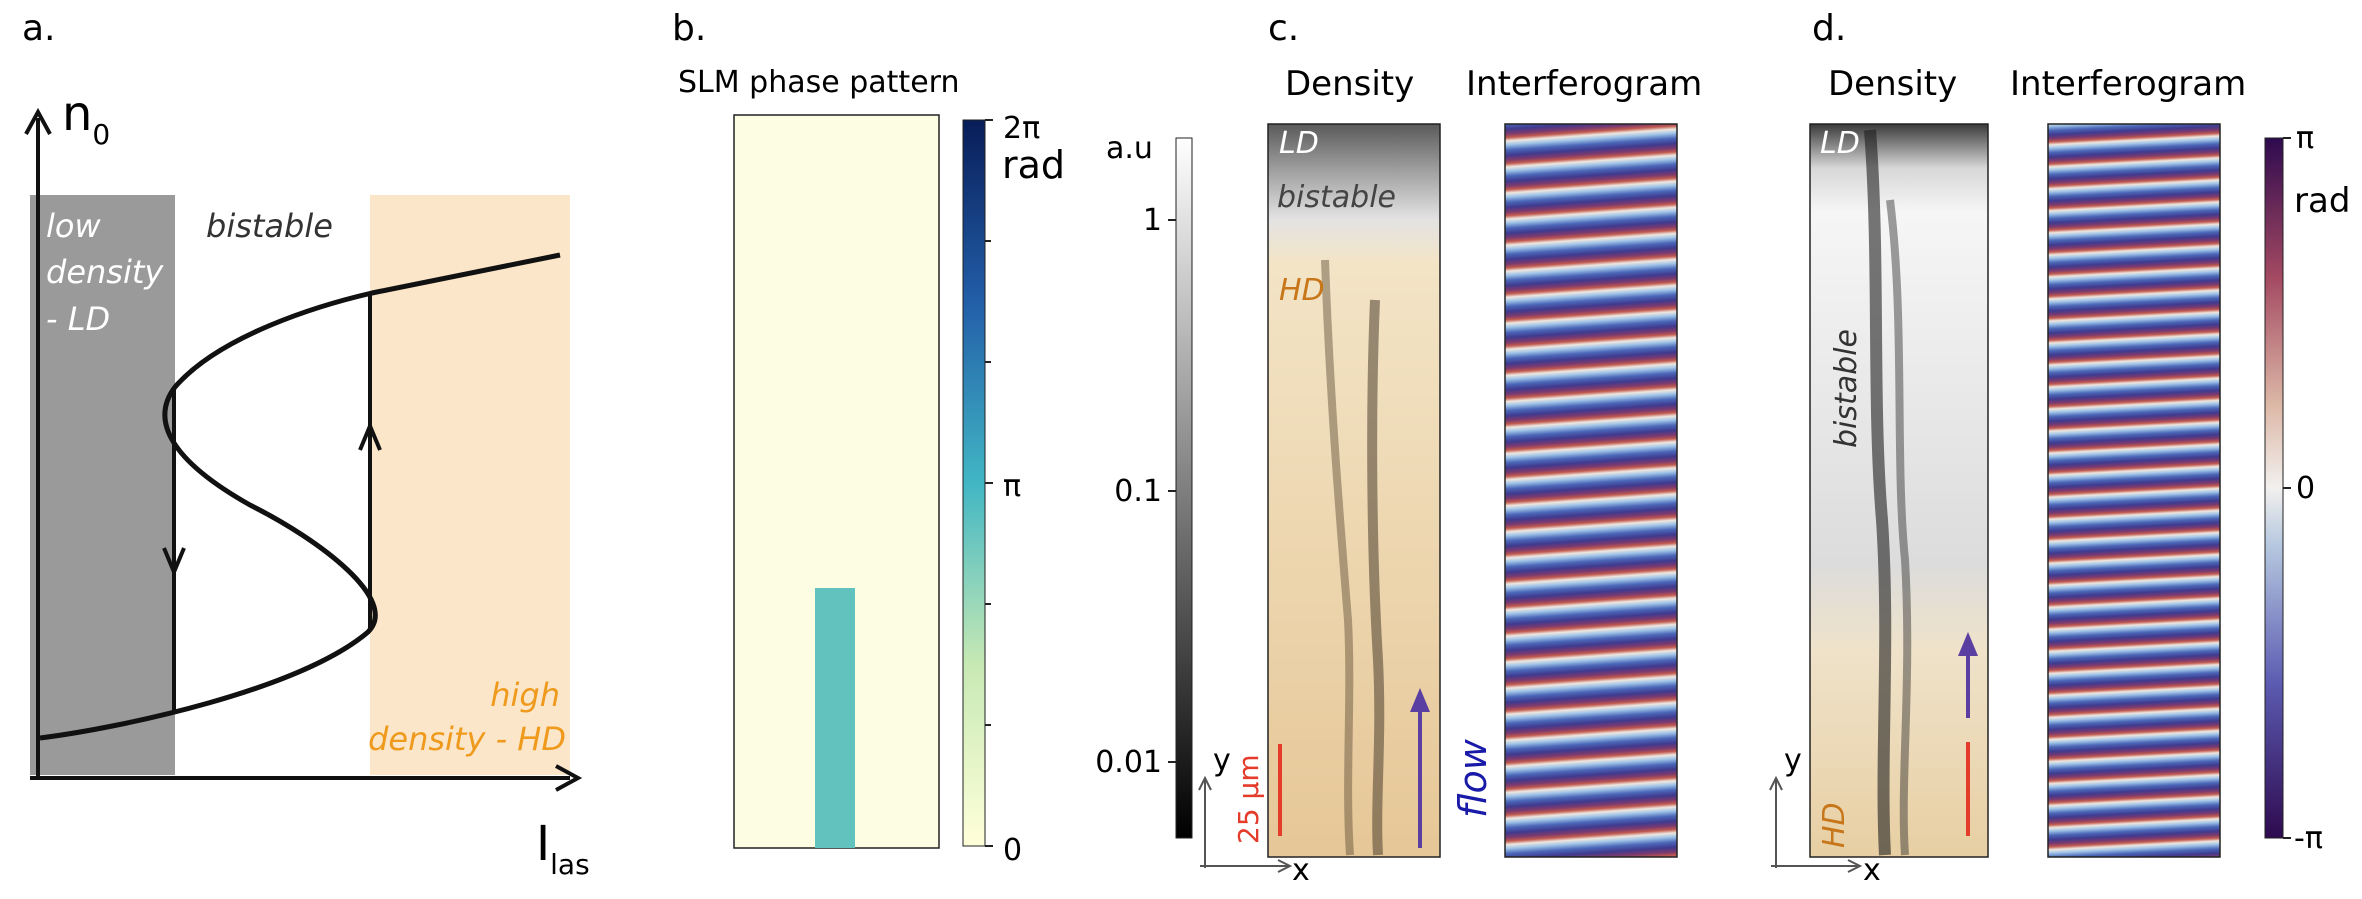 The image size is (2362, 899). I want to click on slm-colorbar-ticks, so click(989, 483).